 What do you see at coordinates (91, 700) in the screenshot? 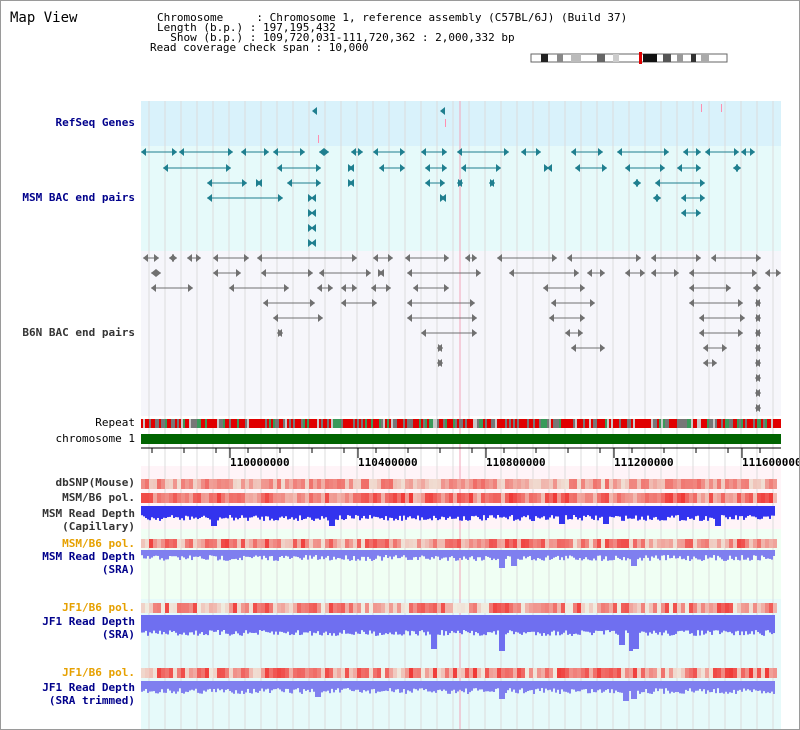
I see `label-jf1-depth-trim-sub: (SRA trimmed)` at bounding box center [91, 700].